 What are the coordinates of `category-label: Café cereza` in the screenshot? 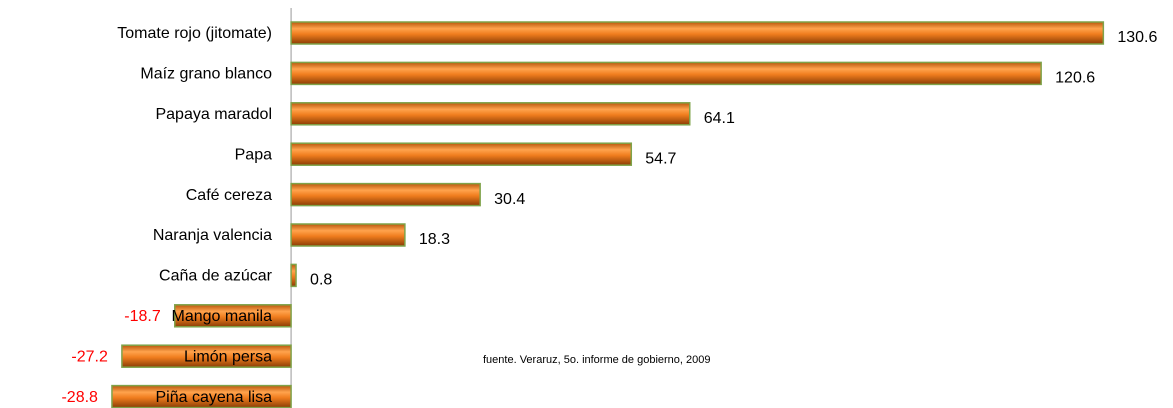 It's located at (229, 195).